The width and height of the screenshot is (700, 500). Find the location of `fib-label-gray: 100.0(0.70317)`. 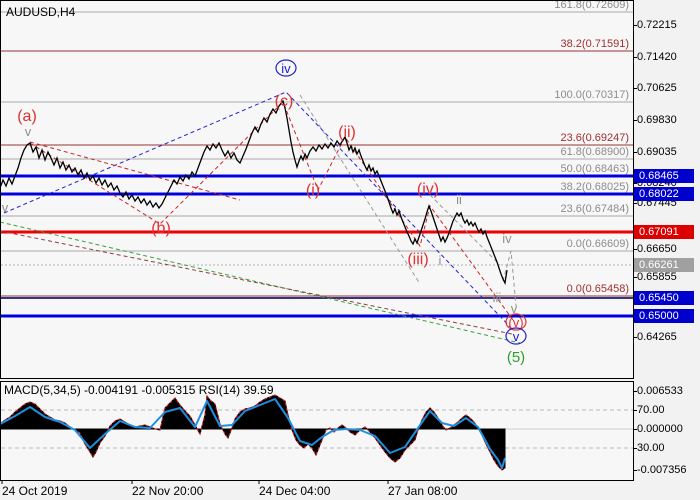

fib-label-gray: 100.0(0.70317) is located at coordinates (591, 95).